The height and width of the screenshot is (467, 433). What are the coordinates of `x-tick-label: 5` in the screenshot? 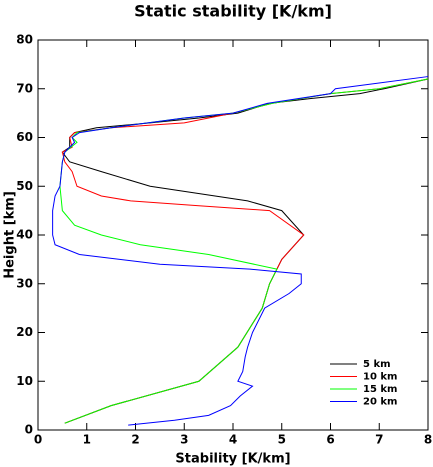 It's located at (282, 440).